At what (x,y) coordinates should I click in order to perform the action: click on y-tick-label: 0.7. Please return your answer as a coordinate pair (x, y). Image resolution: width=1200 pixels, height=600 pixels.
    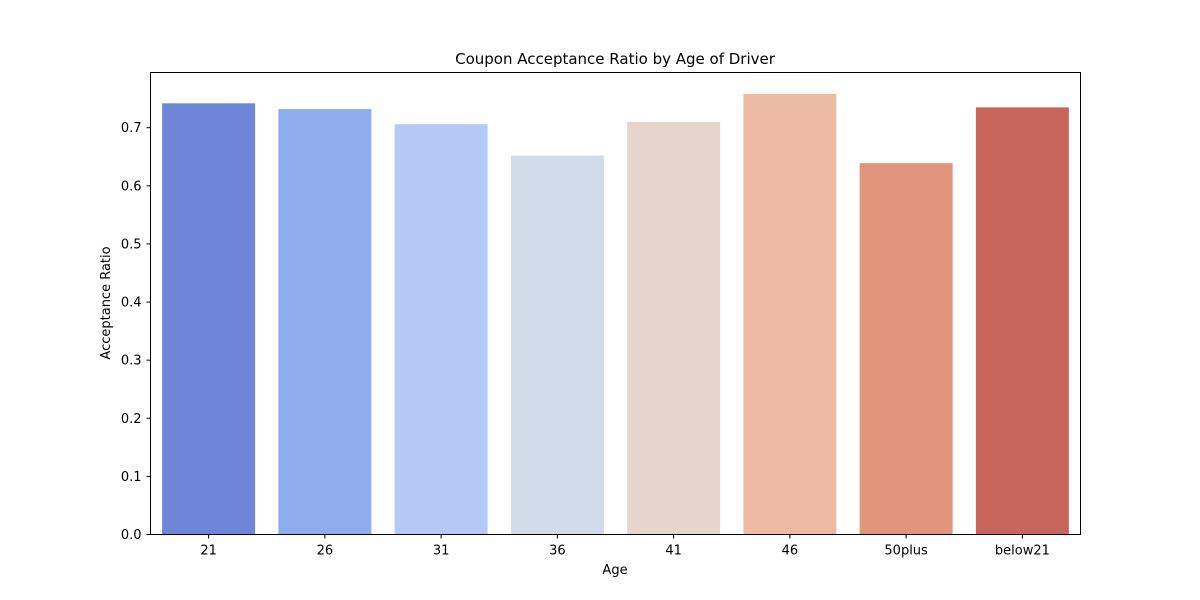
    Looking at the image, I should click on (131, 128).